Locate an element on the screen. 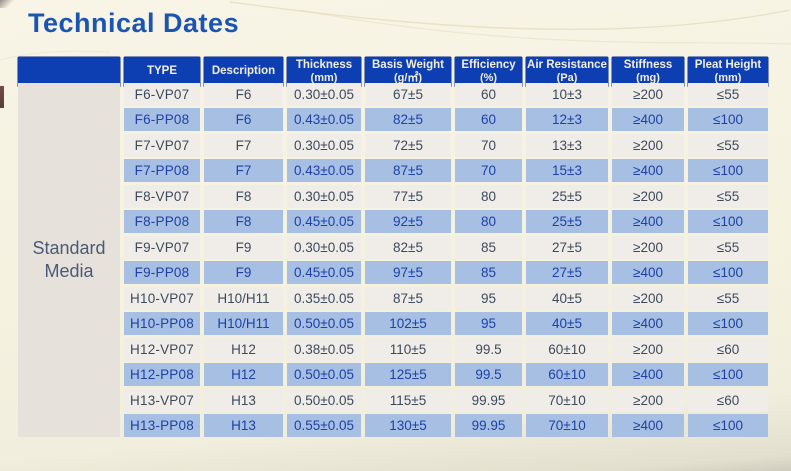 The image size is (791, 471). column-header: TYPE is located at coordinates (162, 72).